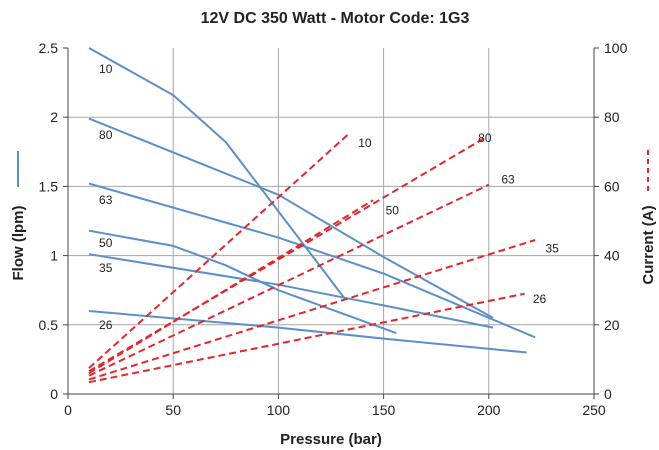 The width and height of the screenshot is (659, 450). I want to click on y2-axis-title-group: Current (A), so click(648, 216).